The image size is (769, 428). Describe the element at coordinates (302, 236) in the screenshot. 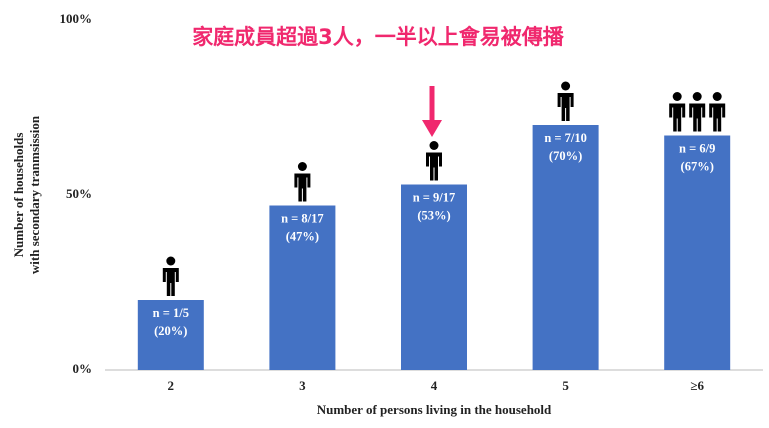

I see `value-label: (47%)` at that location.